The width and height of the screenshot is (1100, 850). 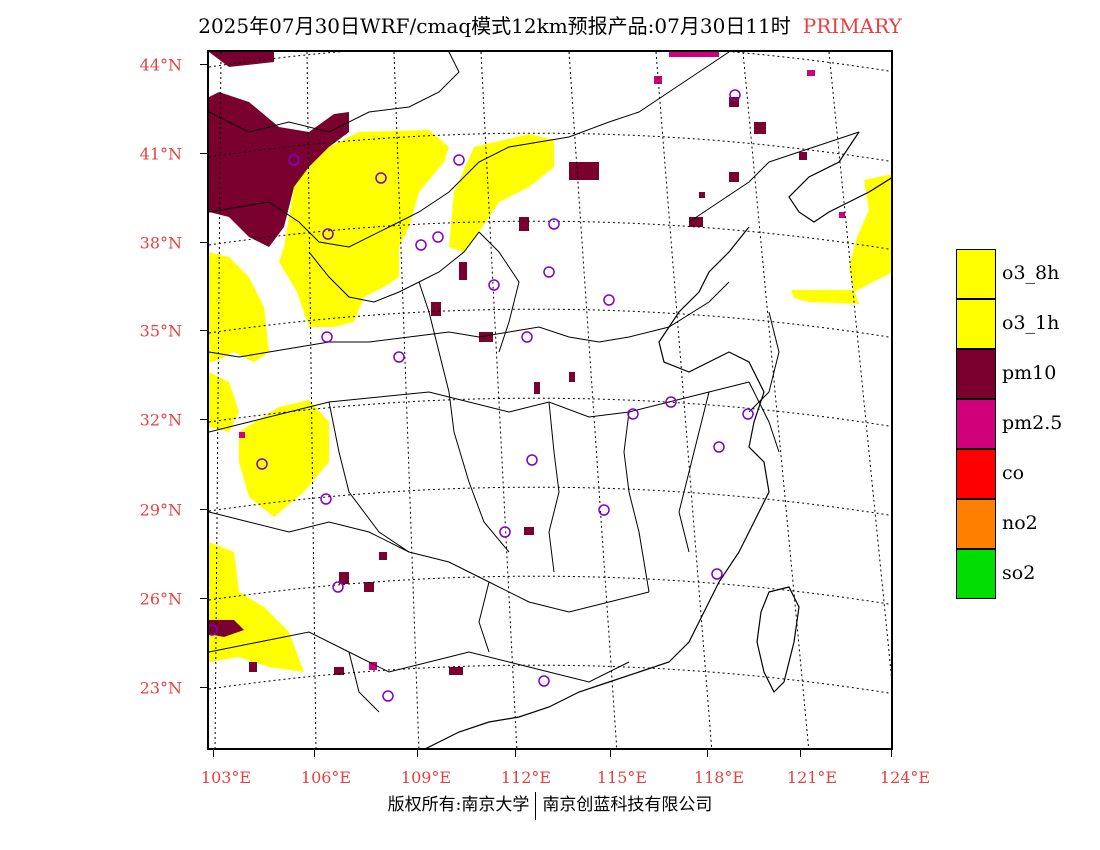 I want to click on lon-label-115e: 115°E, so click(x=622, y=777).